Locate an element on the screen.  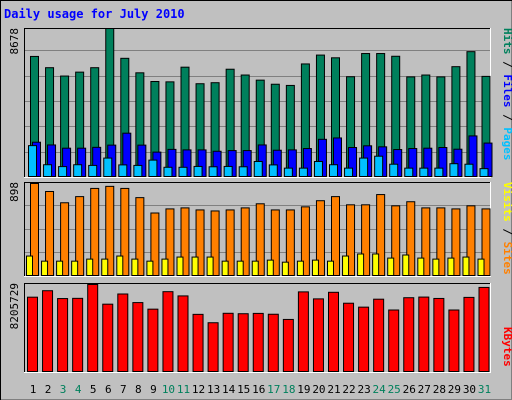
x-tick-label: 20 is located at coordinates (318, 389).